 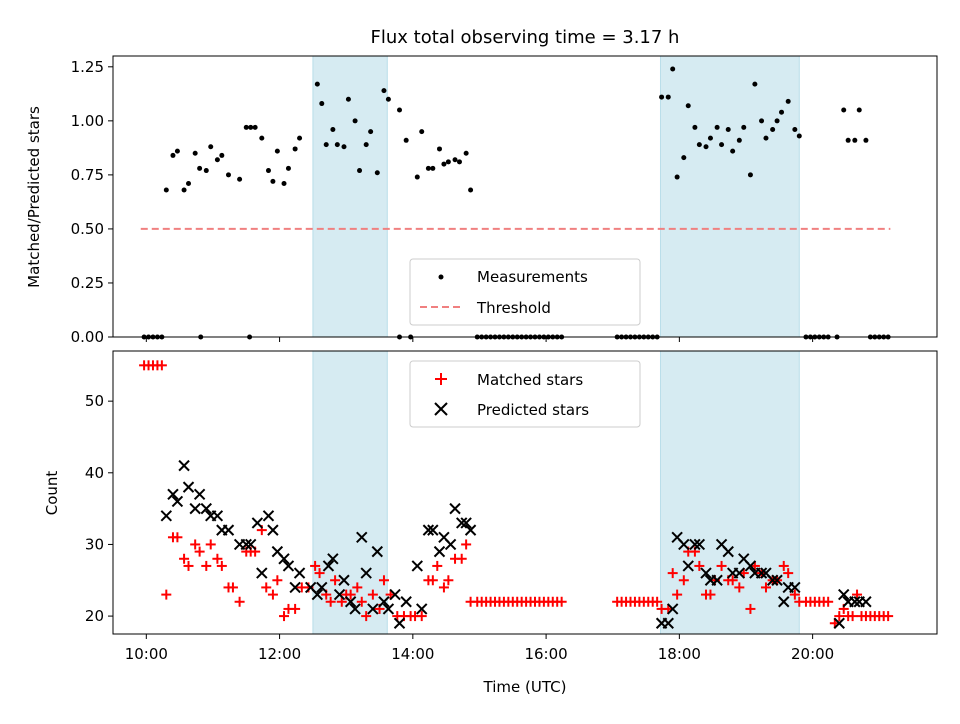 What do you see at coordinates (479, 339) in the screenshot?
I see `top-x-ticks` at bounding box center [479, 339].